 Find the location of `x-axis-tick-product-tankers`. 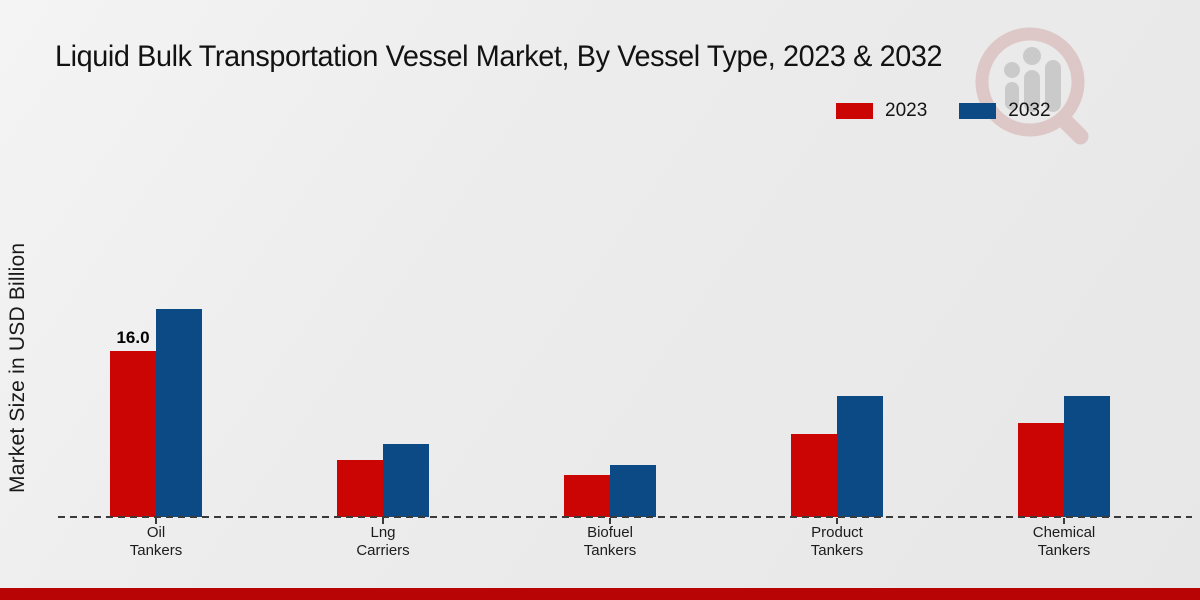

x-axis-tick-product-tankers is located at coordinates (837, 521).